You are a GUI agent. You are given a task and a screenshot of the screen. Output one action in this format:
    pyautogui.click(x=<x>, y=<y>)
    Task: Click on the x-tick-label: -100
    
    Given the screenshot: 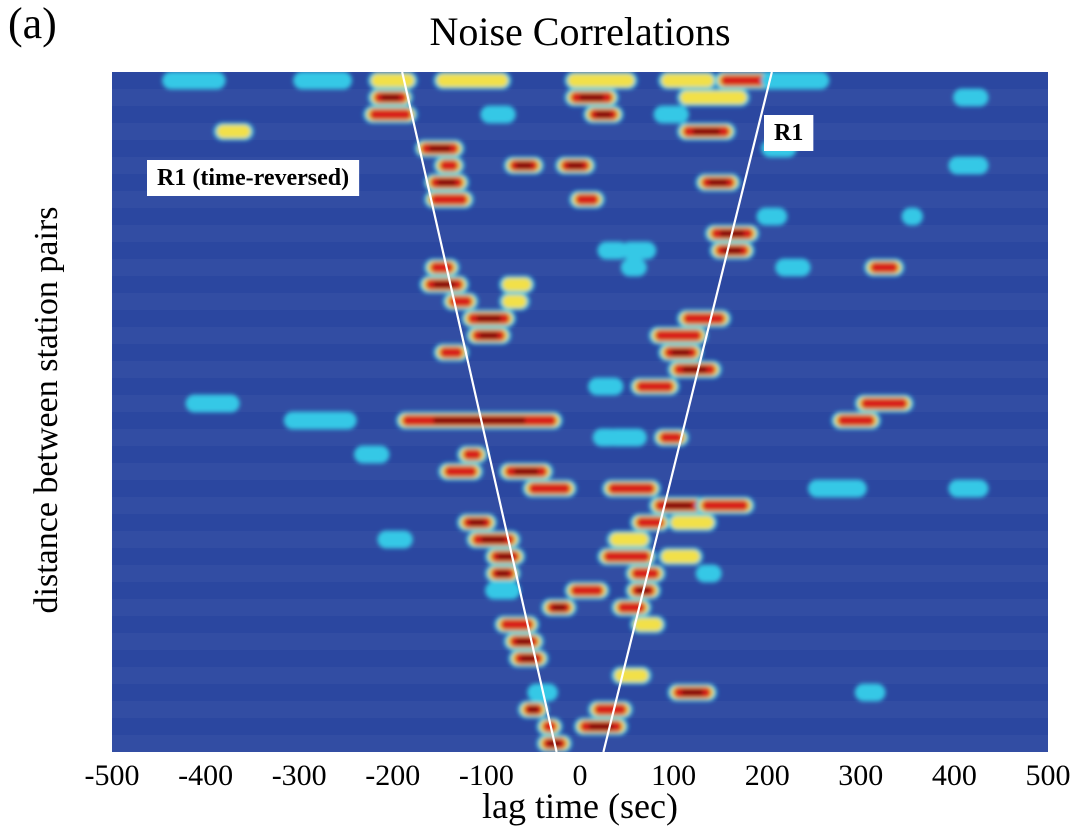 What is the action you would take?
    pyautogui.click(x=486, y=775)
    